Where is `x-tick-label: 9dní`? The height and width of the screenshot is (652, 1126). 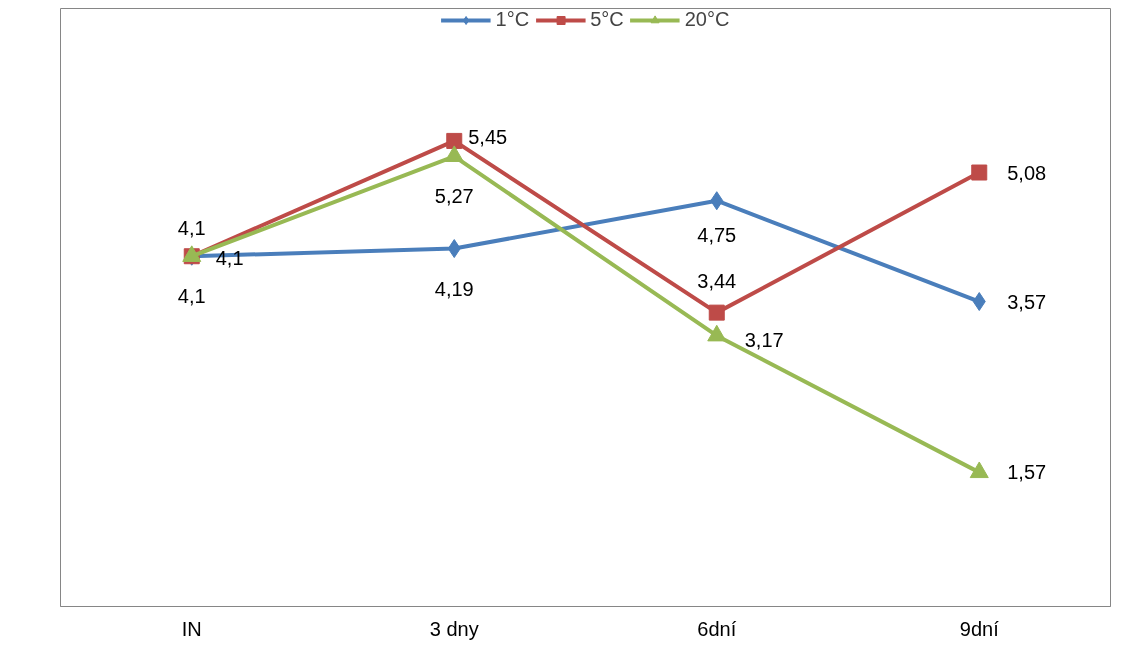 x-tick-label: 9dní is located at coordinates (979, 628).